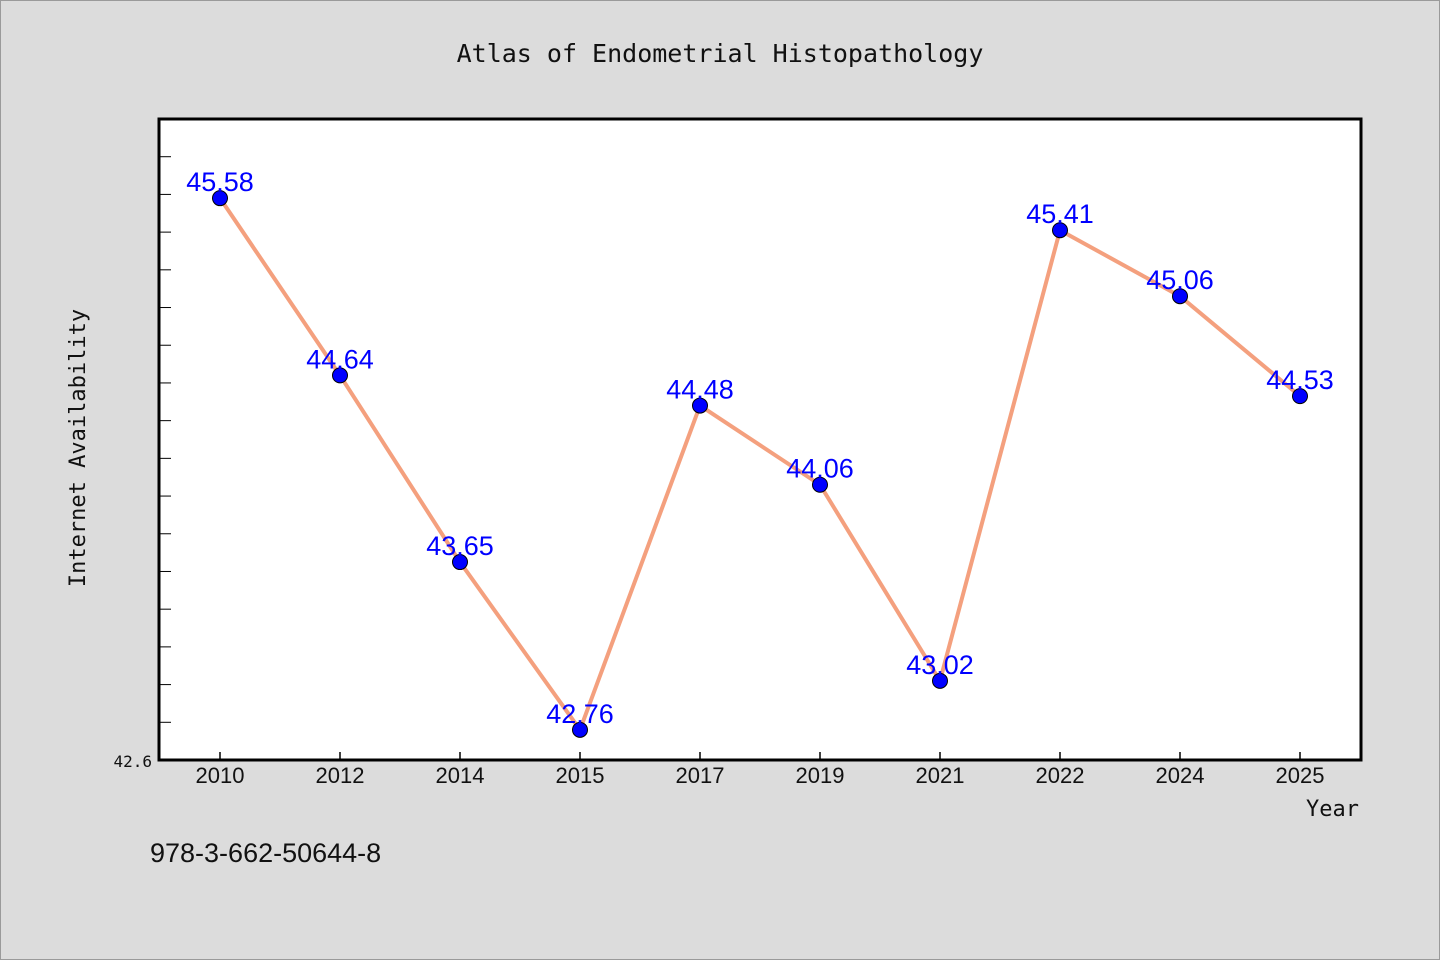  I want to click on y-axis-label: Internet Availability, so click(78, 448).